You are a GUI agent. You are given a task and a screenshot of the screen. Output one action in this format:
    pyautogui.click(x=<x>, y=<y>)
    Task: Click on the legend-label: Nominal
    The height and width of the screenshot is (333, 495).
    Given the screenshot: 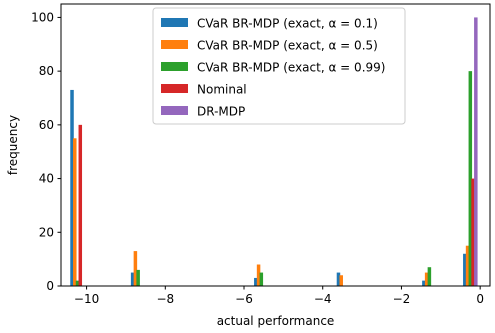 What is the action you would take?
    pyautogui.click(x=222, y=90)
    